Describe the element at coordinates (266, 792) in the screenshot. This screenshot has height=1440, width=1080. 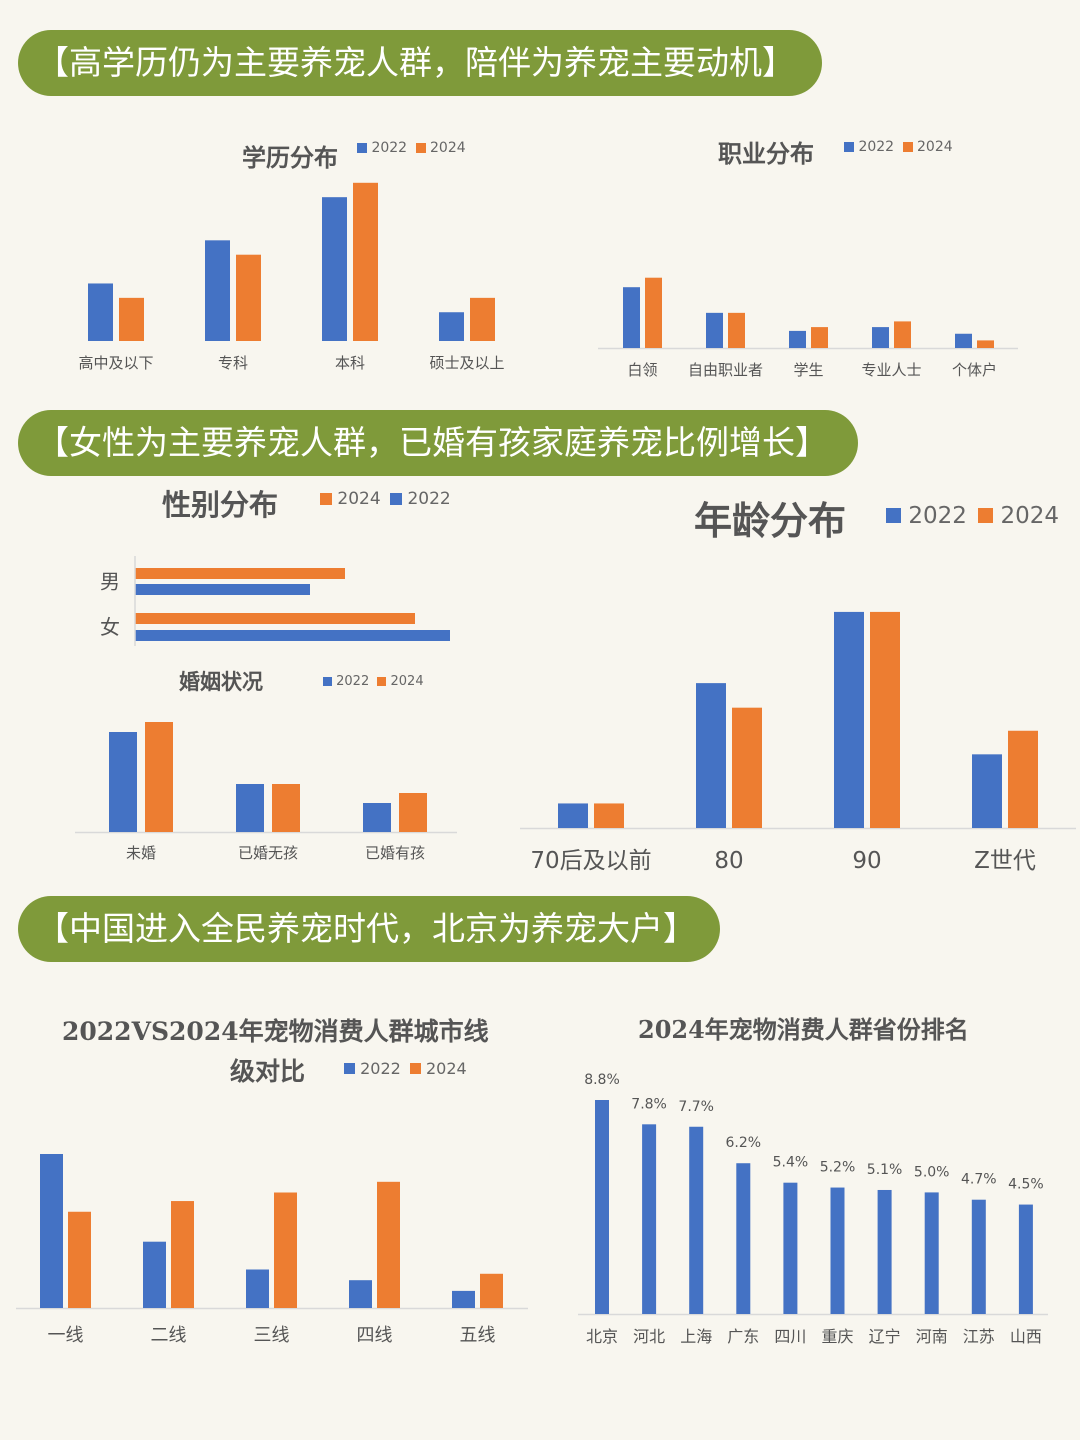
I see `plot: 未婚 已婚无孩 已婚有孩` at that location.